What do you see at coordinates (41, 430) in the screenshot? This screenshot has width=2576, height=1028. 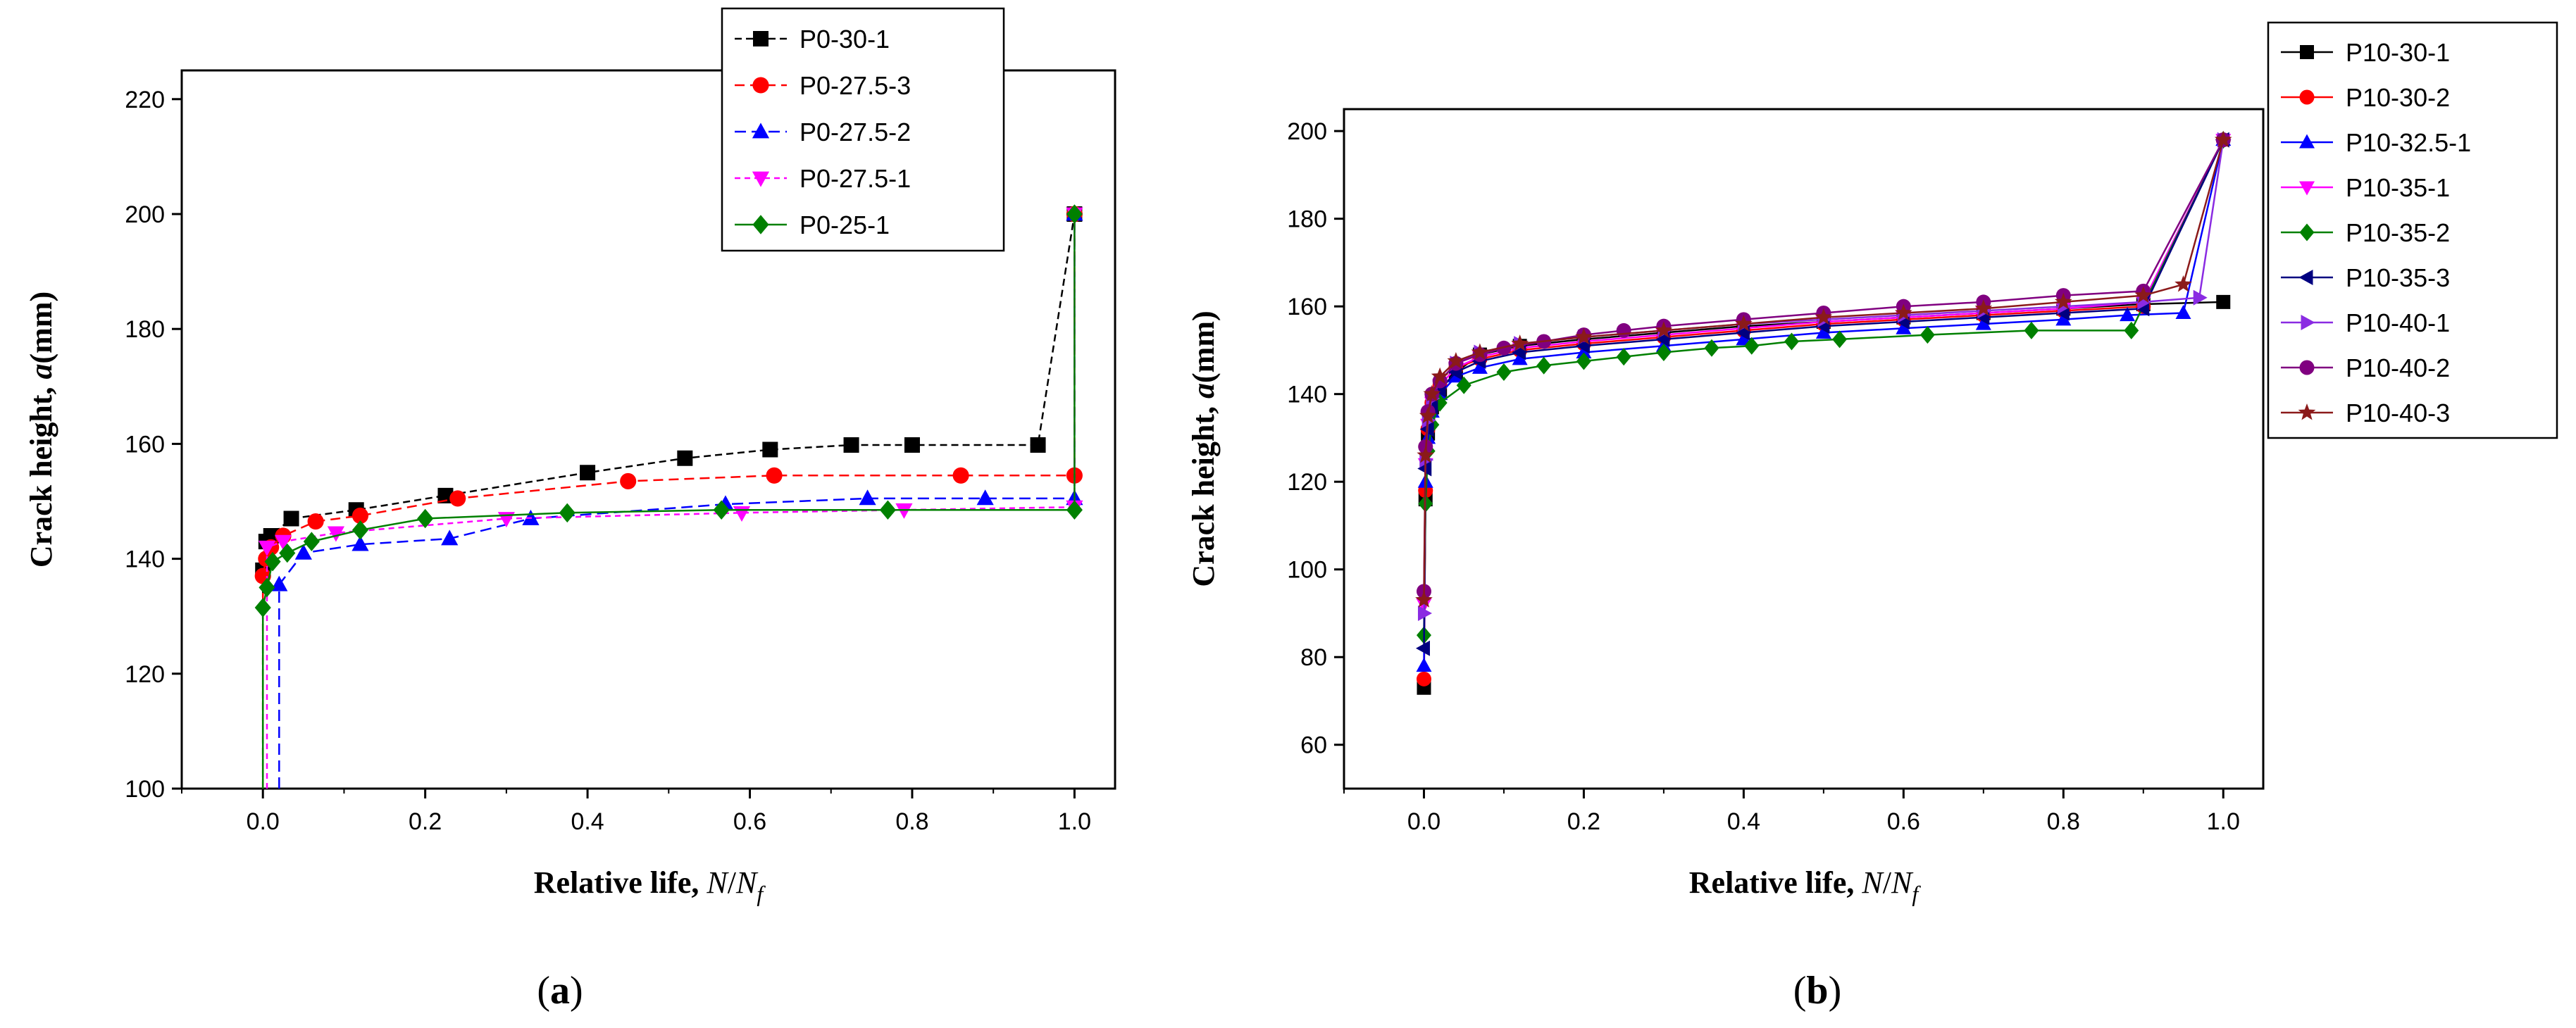 I see `y-axis-title: Crack height, a(mm)` at bounding box center [41, 430].